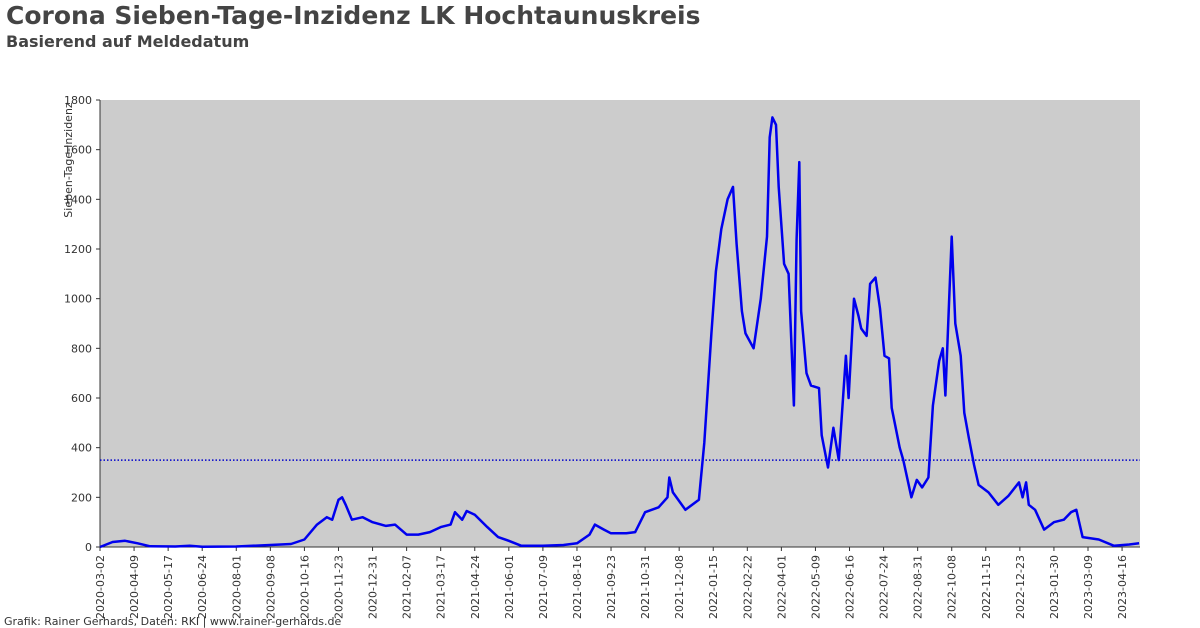  I want to click on x-tick-label: 2020-10-16, so click(304, 587).